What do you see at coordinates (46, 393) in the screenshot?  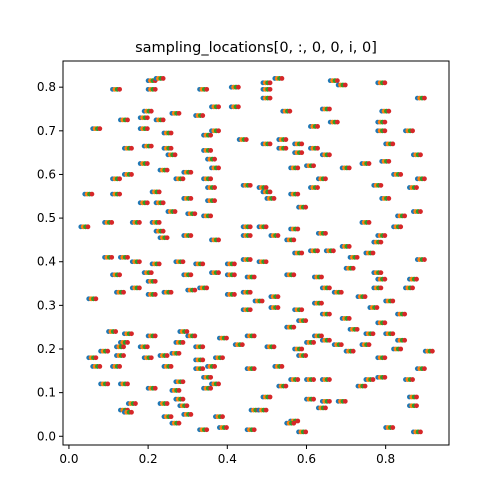 I see `y-tick-label: 0.1` at bounding box center [46, 393].